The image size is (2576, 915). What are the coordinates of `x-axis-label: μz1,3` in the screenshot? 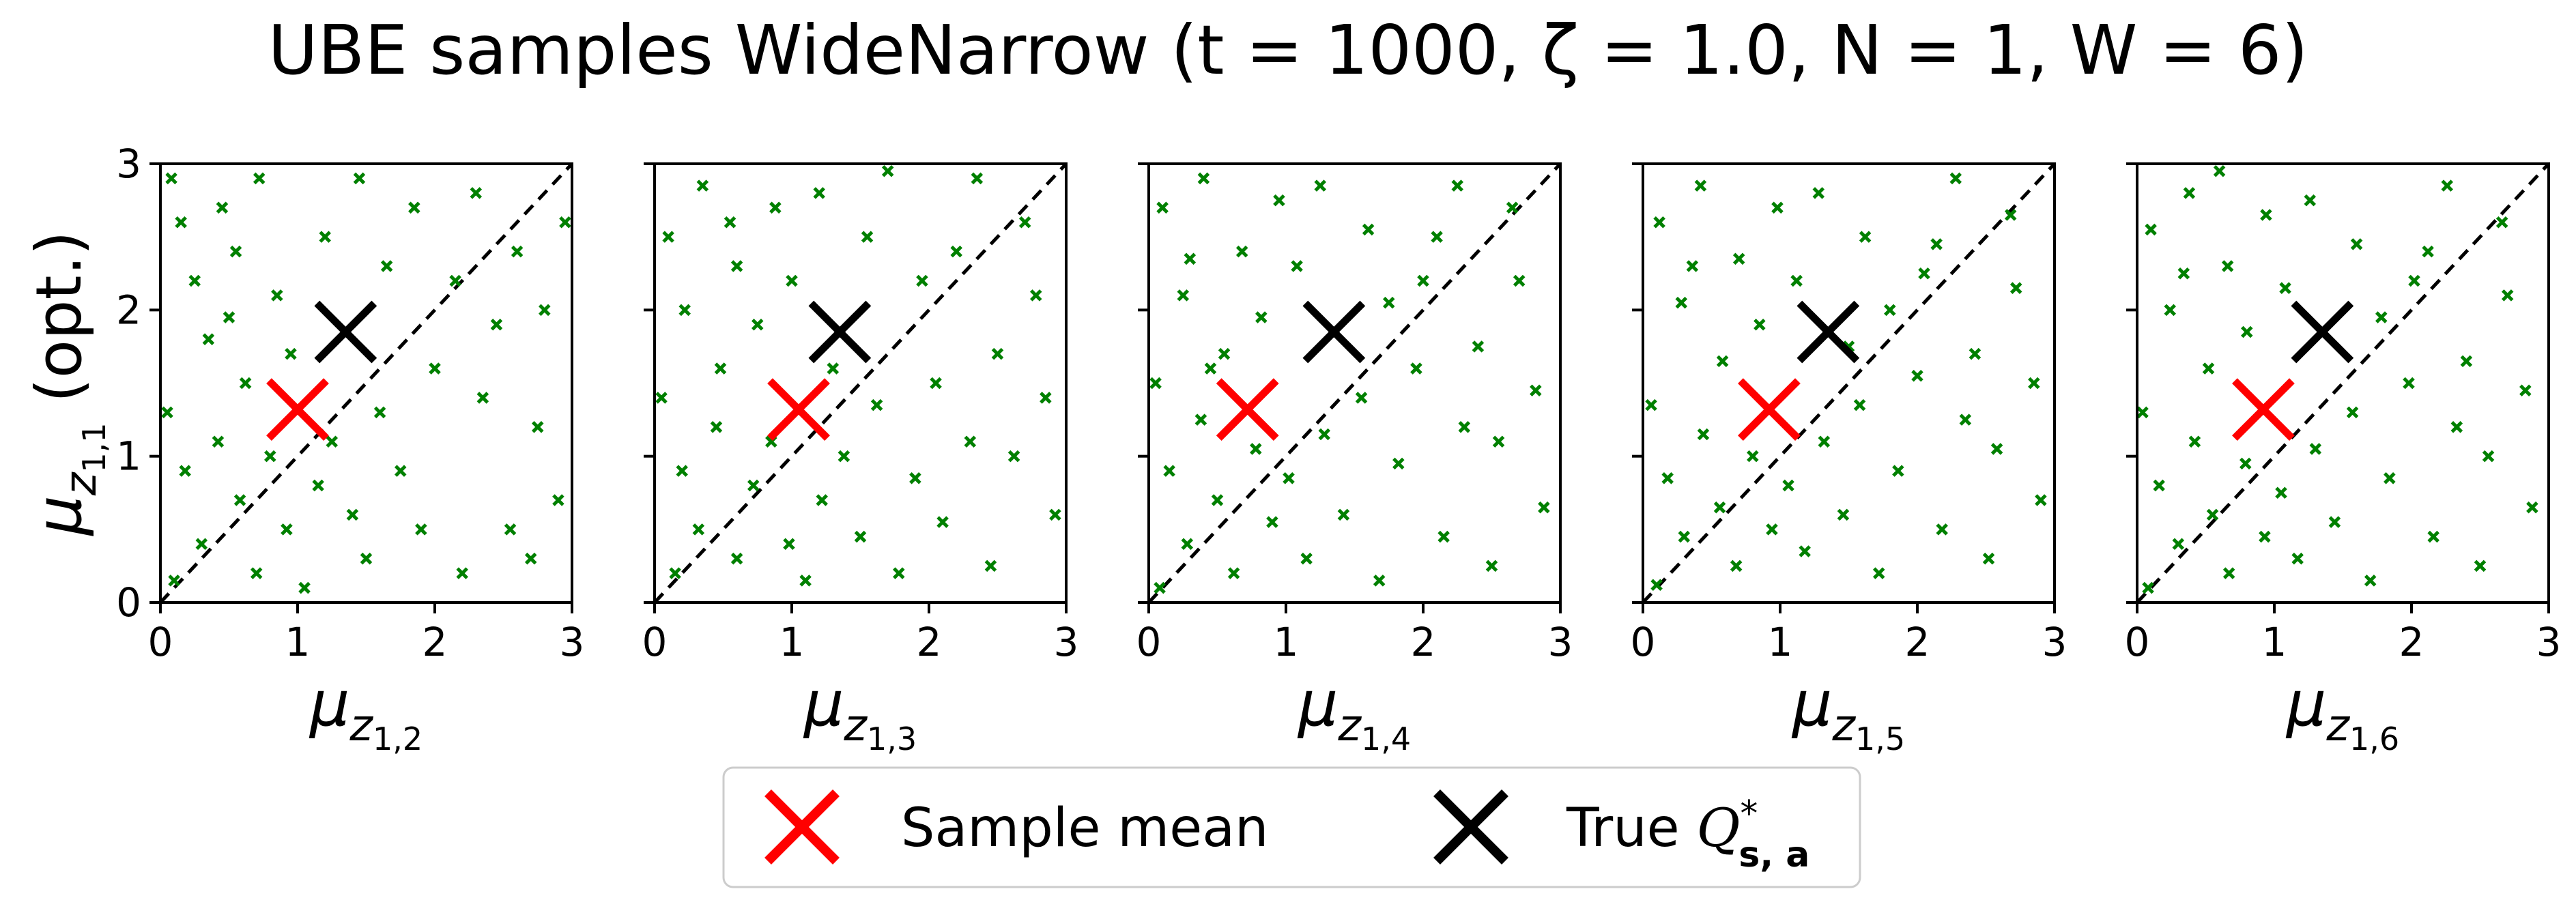 It's located at (860, 712).